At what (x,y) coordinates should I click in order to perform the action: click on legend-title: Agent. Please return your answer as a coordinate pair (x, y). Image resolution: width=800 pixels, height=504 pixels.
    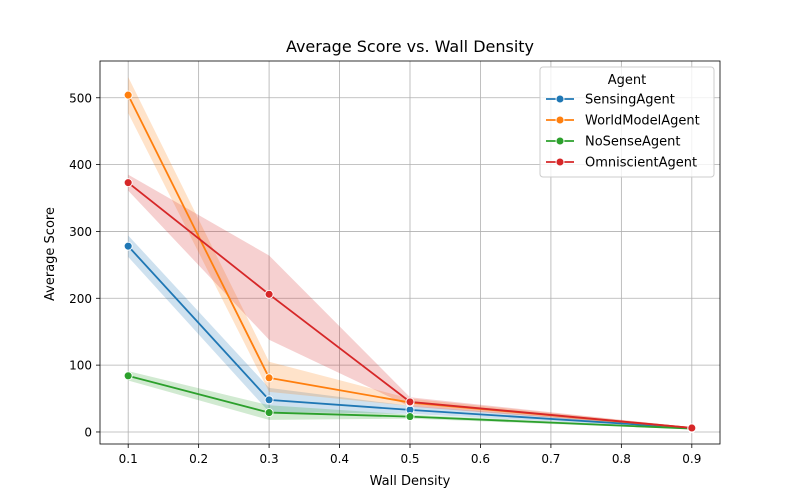
    Looking at the image, I should click on (627, 80).